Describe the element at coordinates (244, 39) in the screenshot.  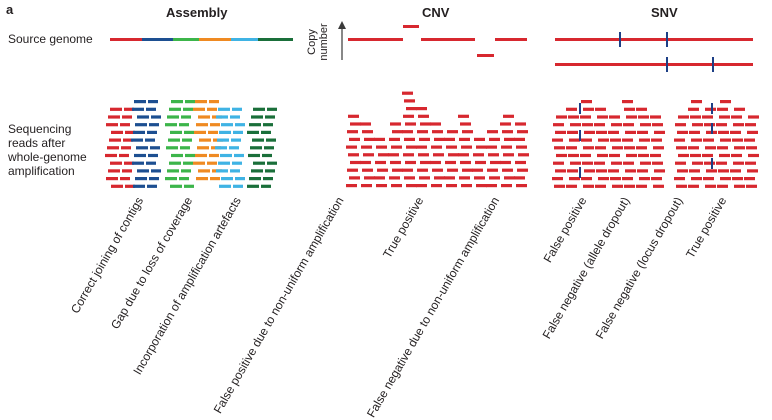
I see `contig-segment` at that location.